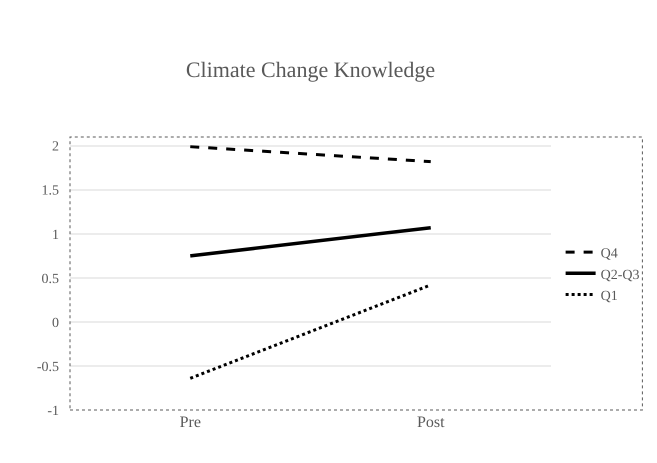 This screenshot has width=657, height=463. What do you see at coordinates (609, 296) in the screenshot?
I see `legend-label: Q1` at bounding box center [609, 296].